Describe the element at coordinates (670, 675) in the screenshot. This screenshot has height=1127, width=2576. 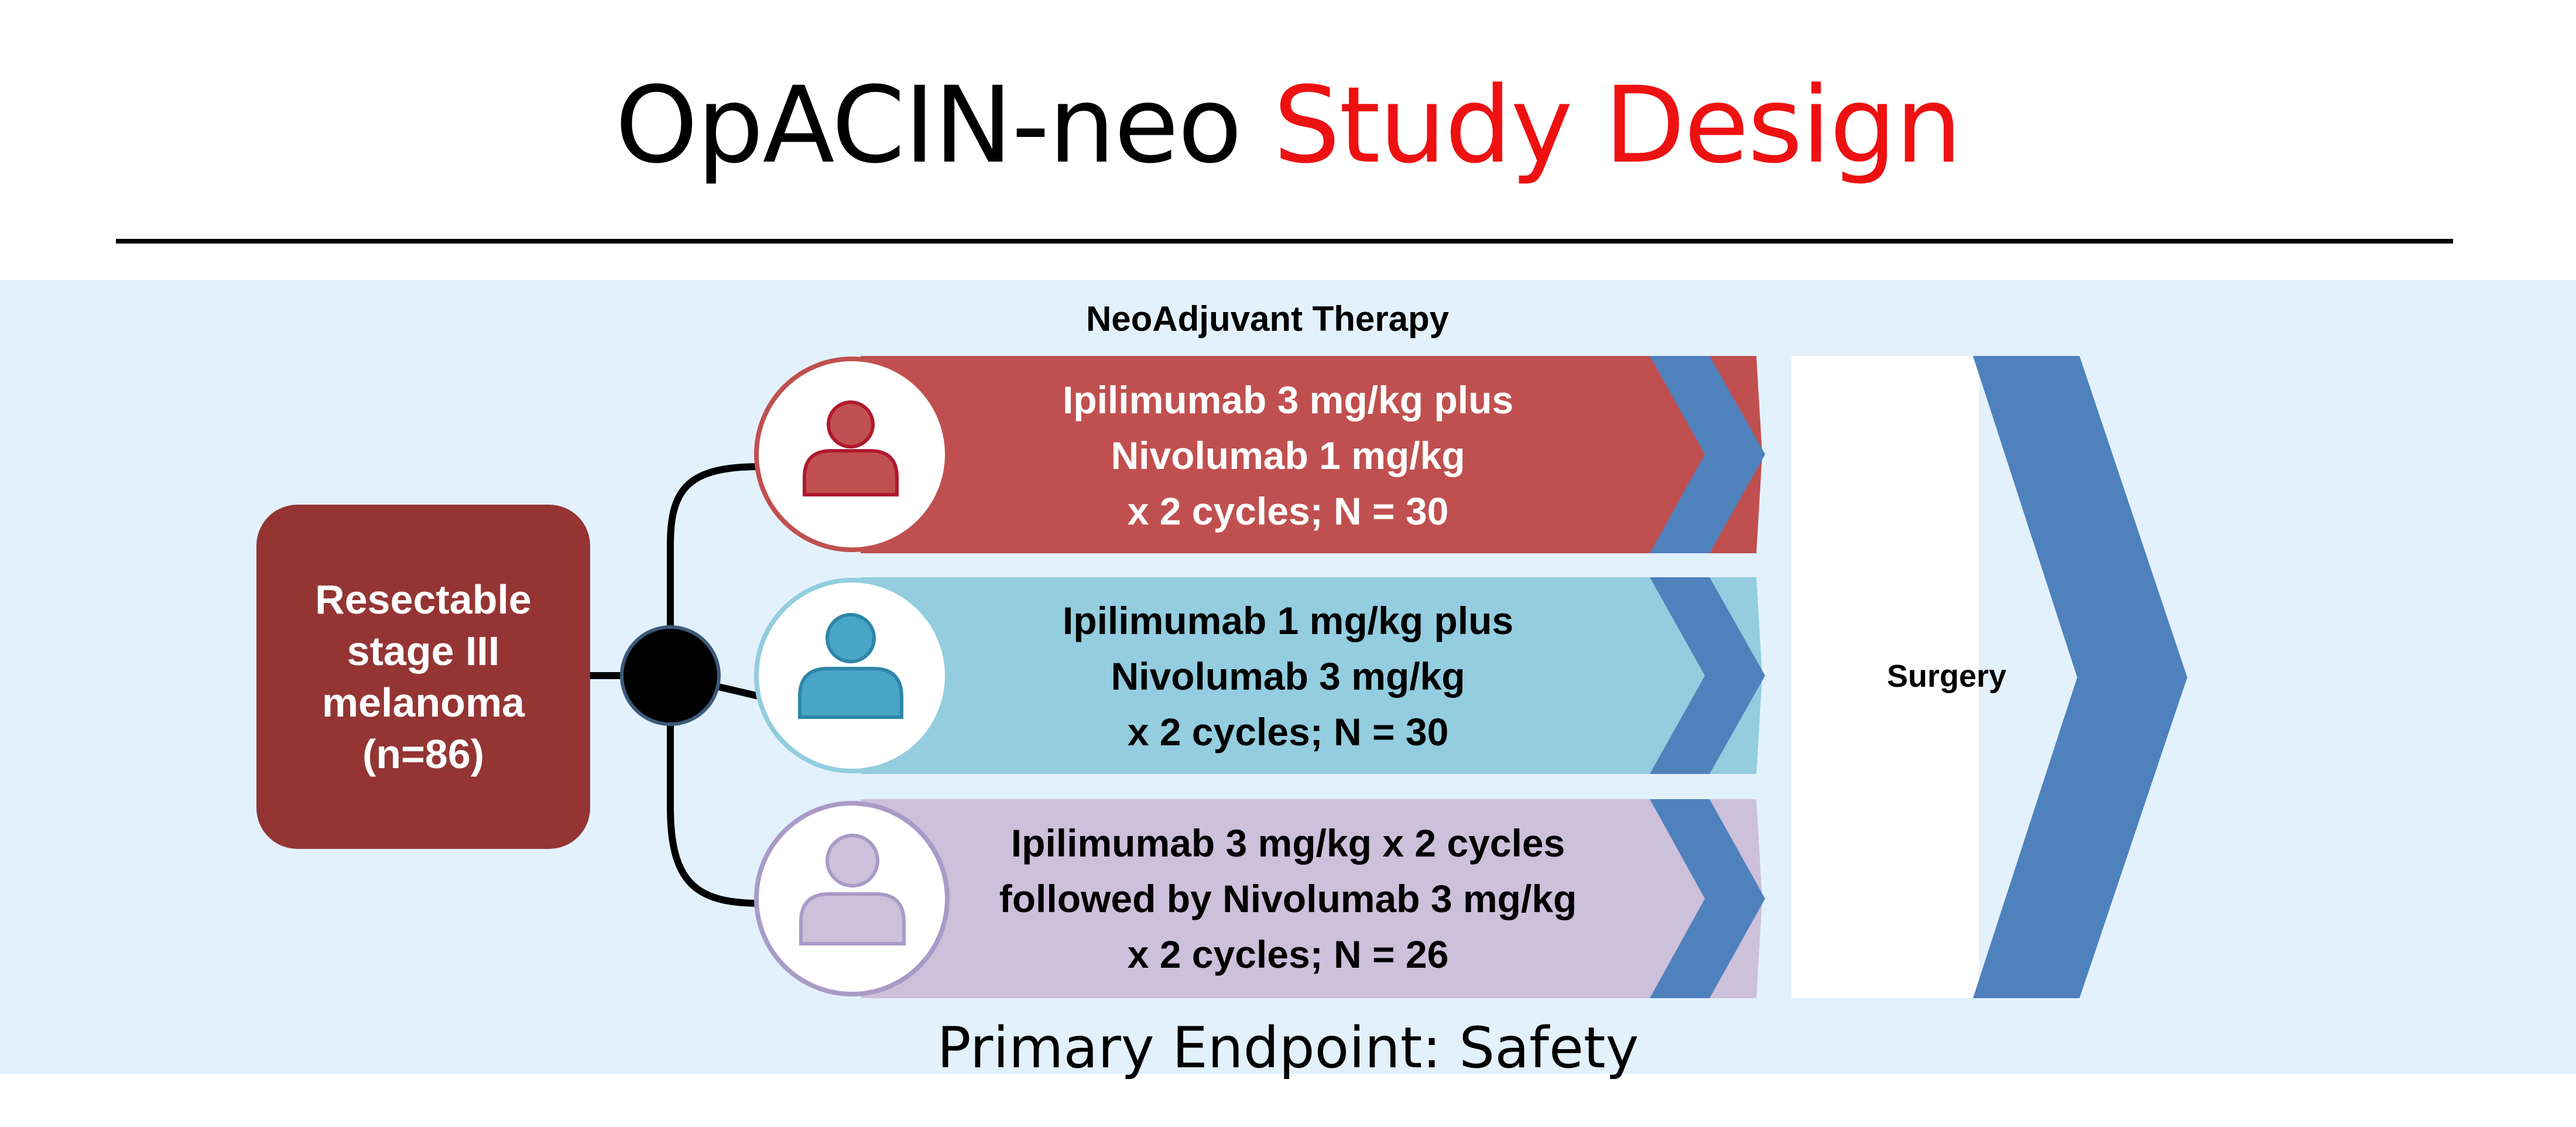
I see `randomization-node` at that location.